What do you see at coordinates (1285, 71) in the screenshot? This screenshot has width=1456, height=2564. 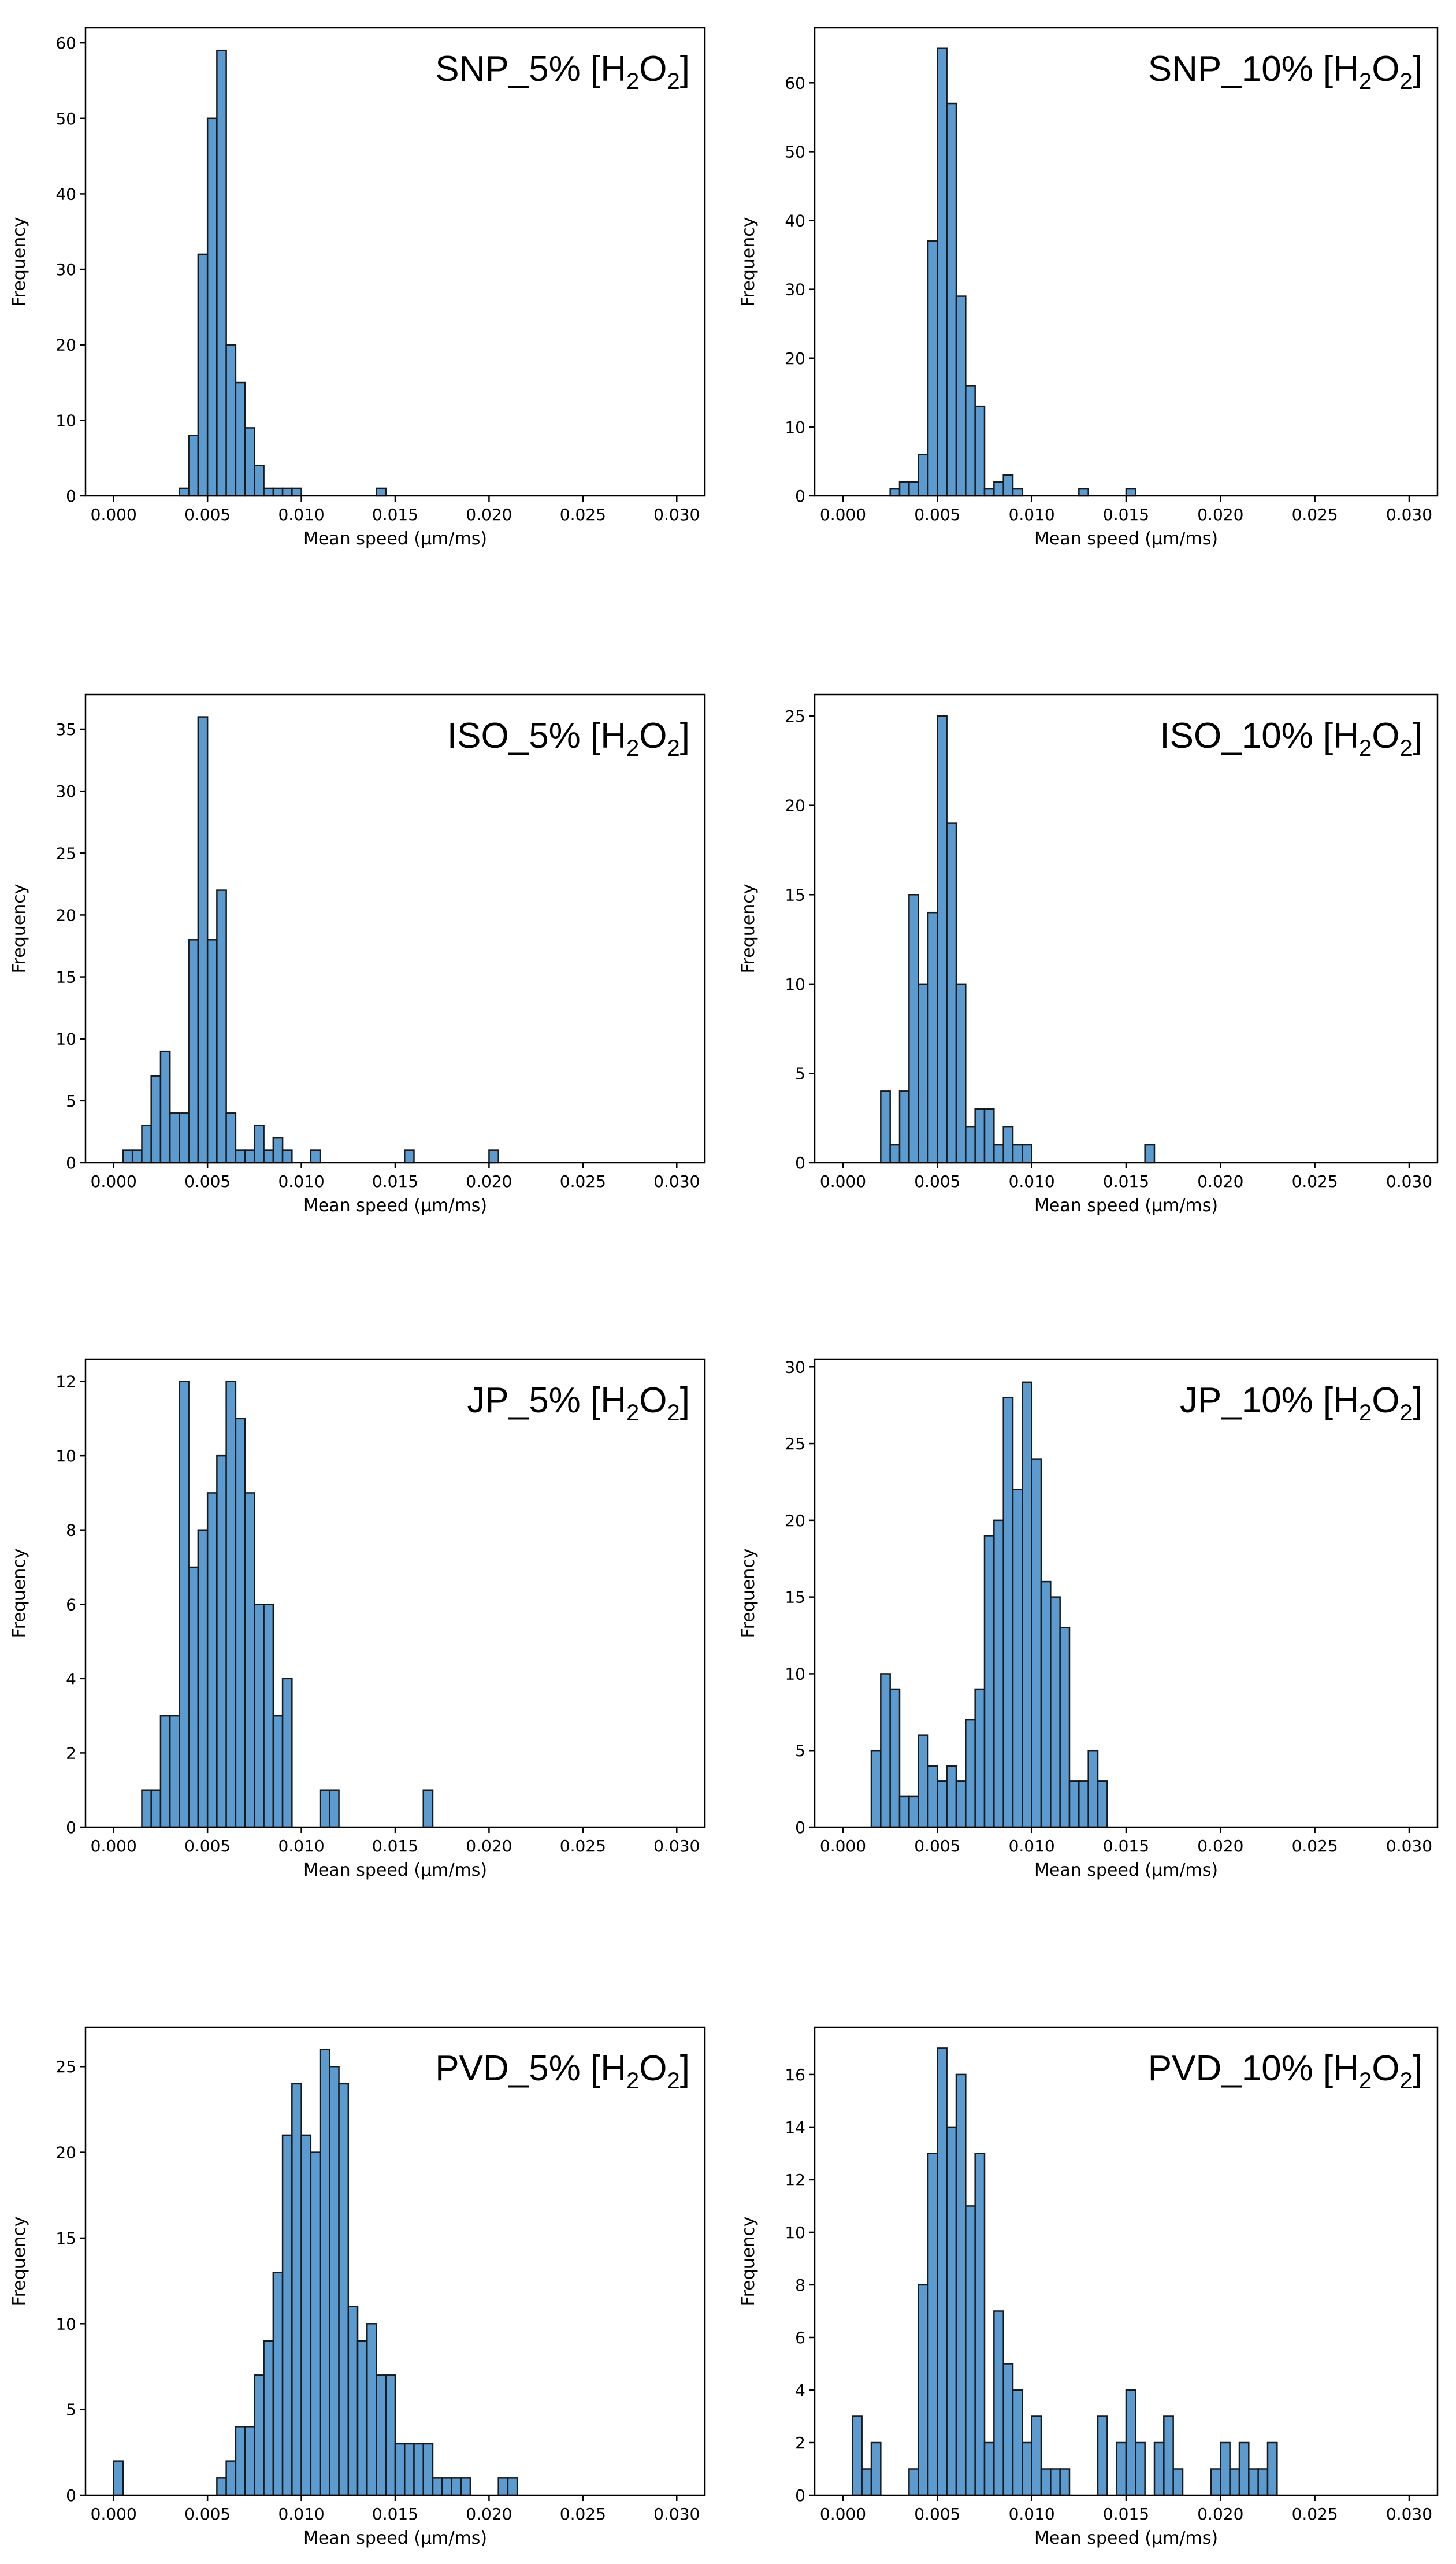 I see `panel-title: SNP_10% [H2O2]` at bounding box center [1285, 71].